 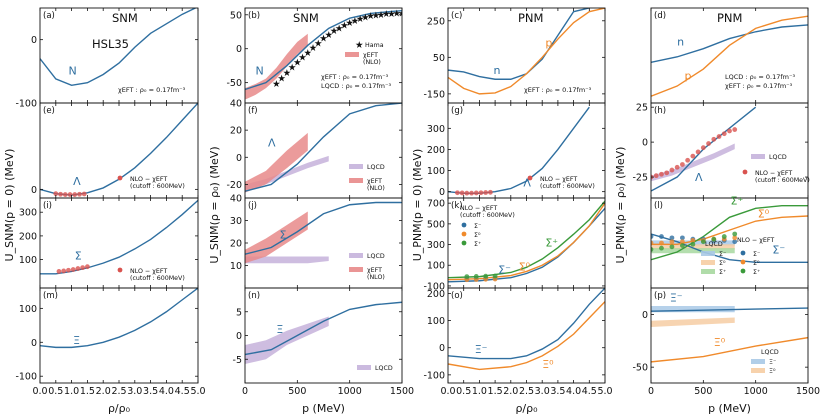 I want to click on panel-label-m: (m), so click(x=50, y=296).